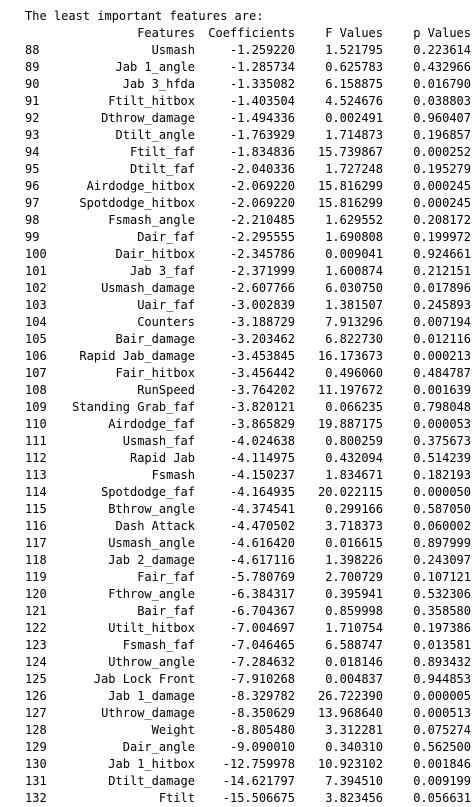 This screenshot has width=476, height=807. What do you see at coordinates (350, 152) in the screenshot?
I see `f-value: 15.739867` at bounding box center [350, 152].